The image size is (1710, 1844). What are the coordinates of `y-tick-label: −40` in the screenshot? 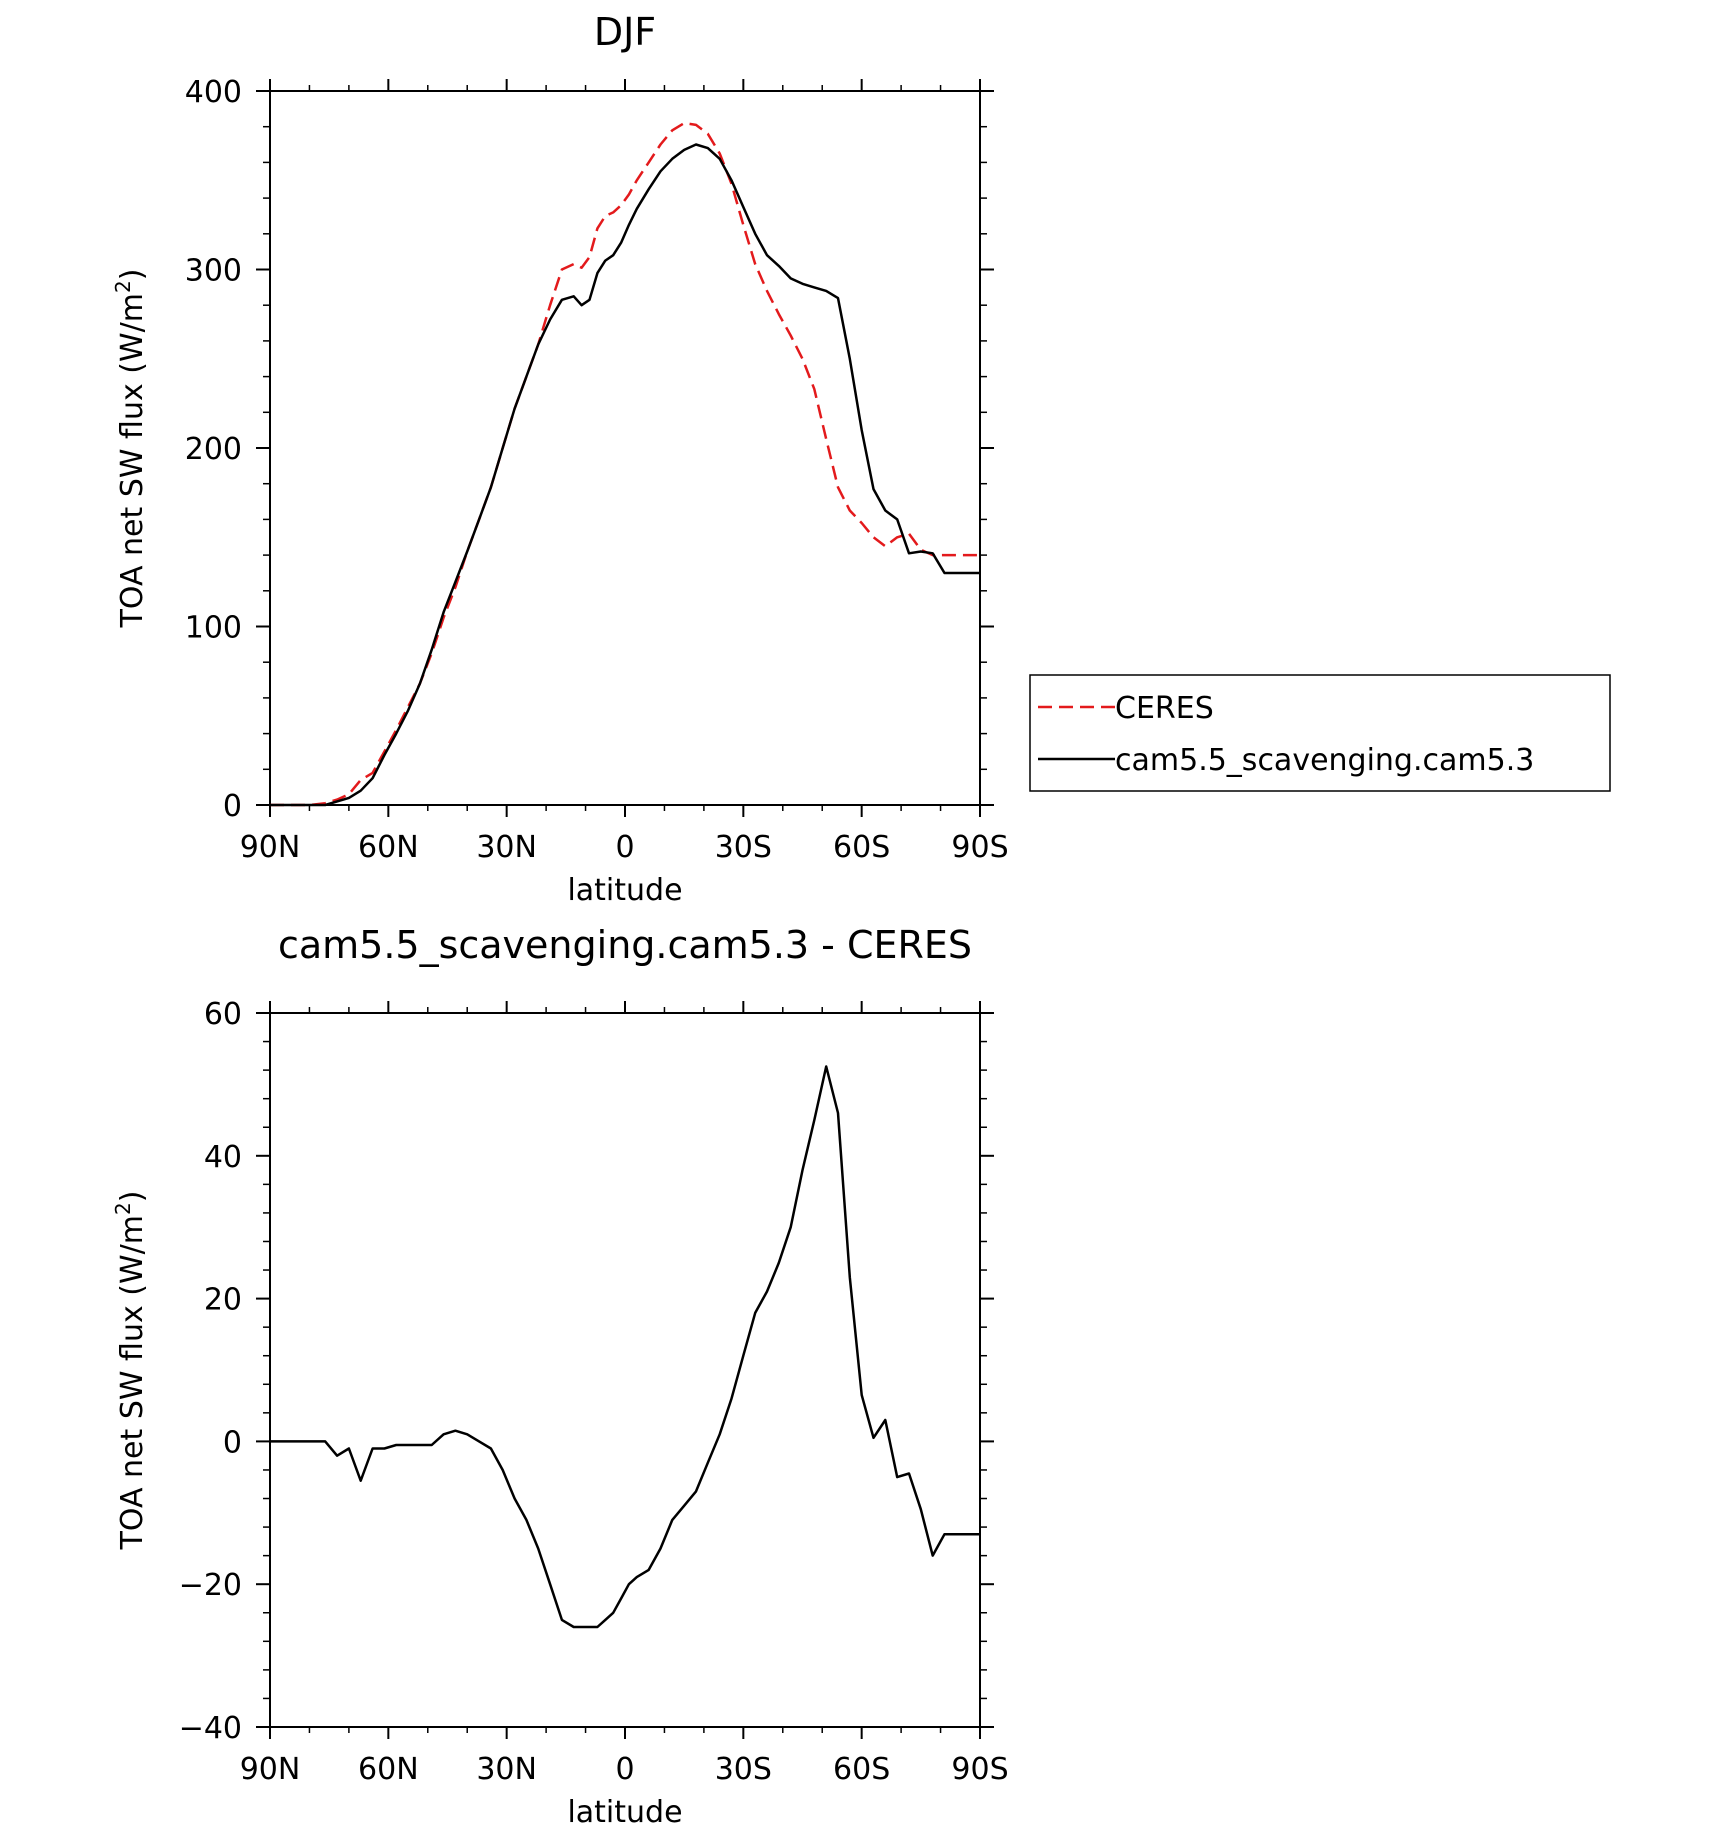 It's located at (210, 1728).